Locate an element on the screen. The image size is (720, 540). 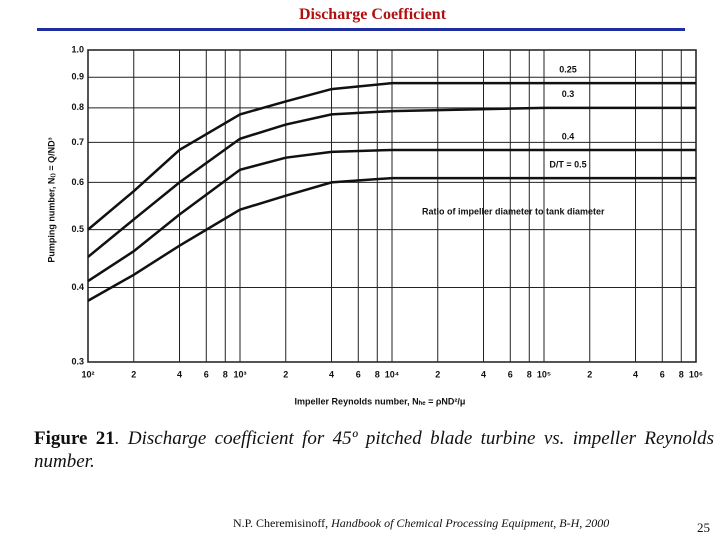
y-tick-label: 0.9 is located at coordinates (77, 77).